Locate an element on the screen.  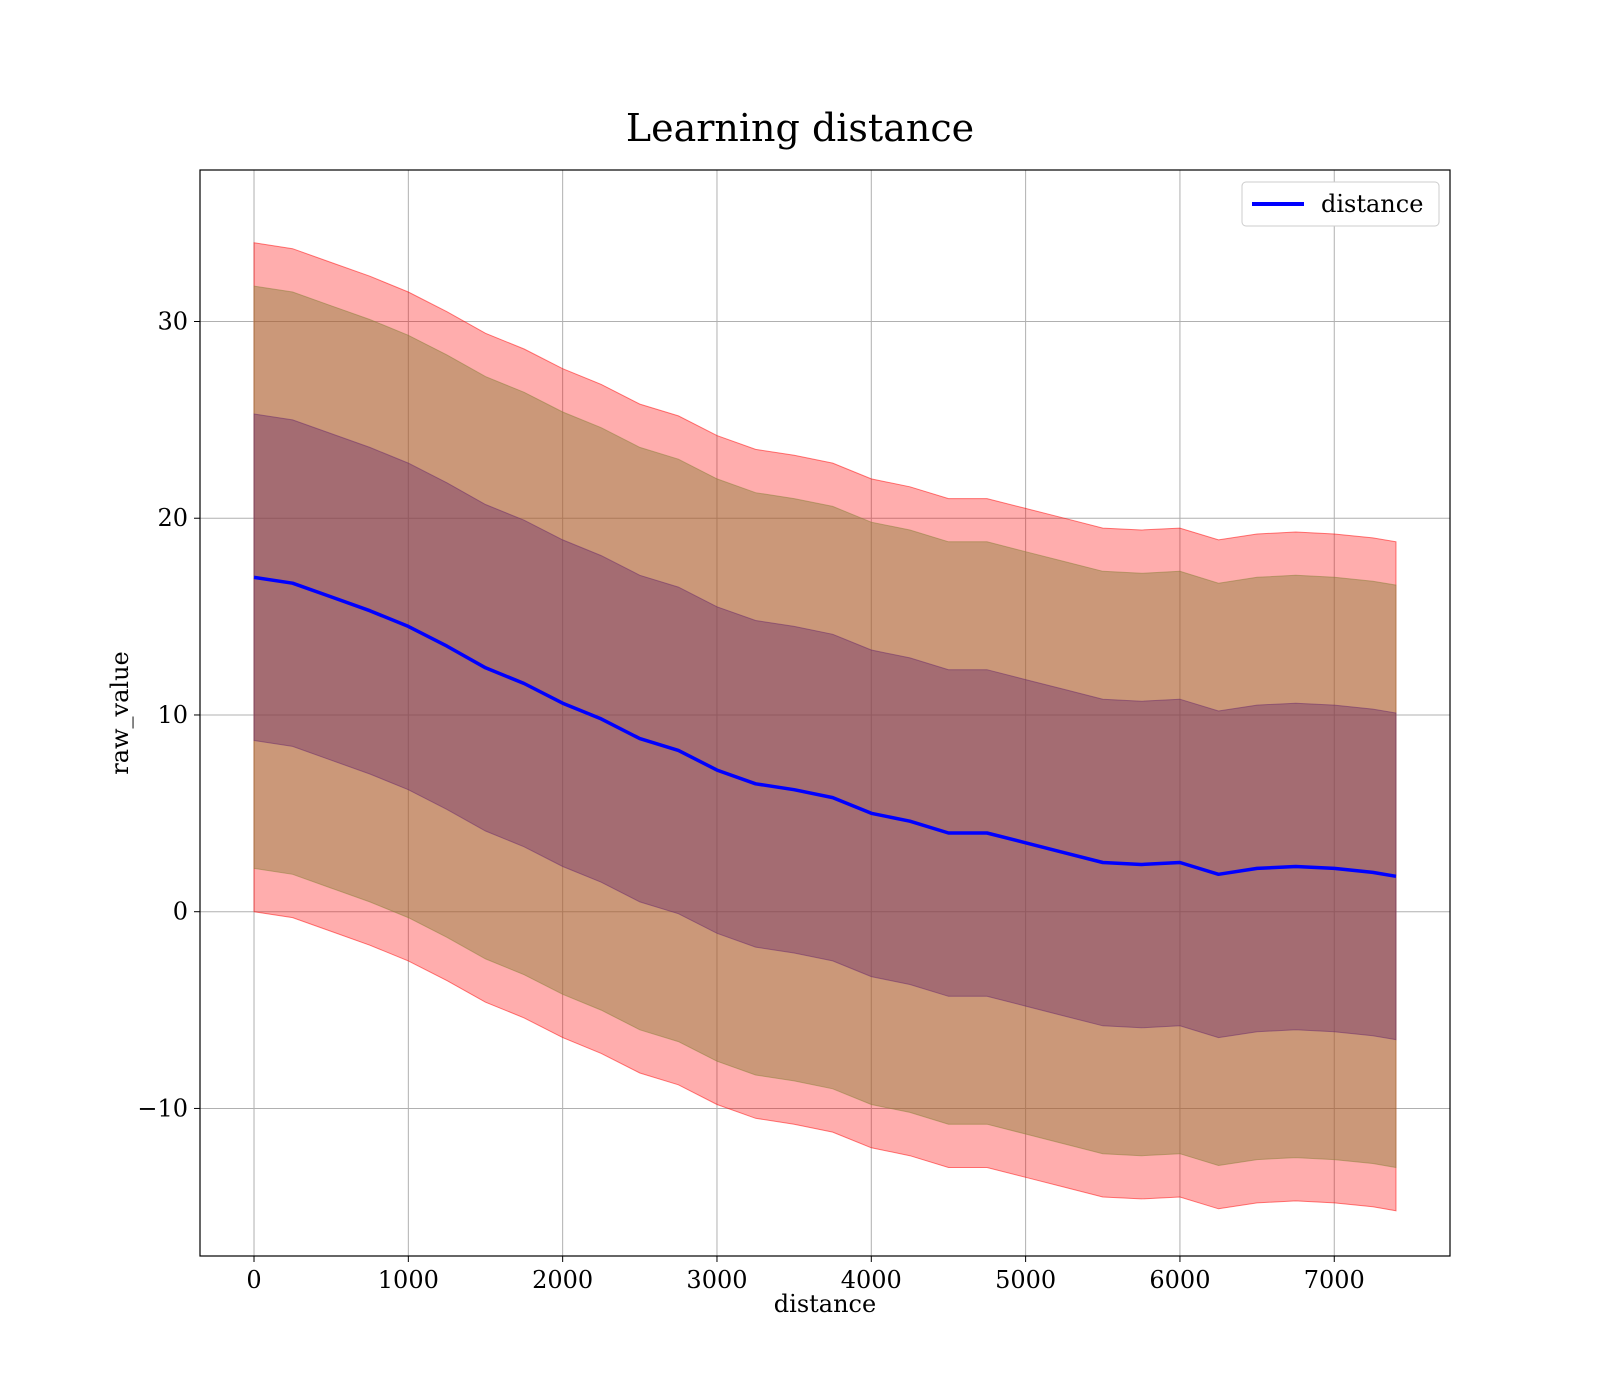
y-axis-label: raw_value is located at coordinates (120, 713).